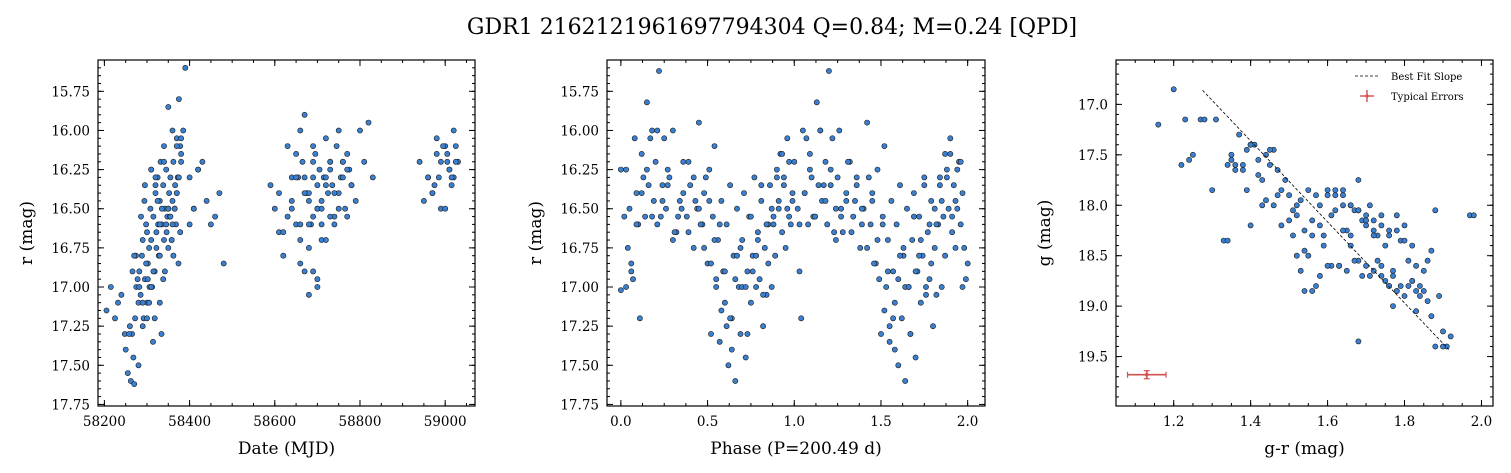 This screenshot has width=1511, height=473. Describe the element at coordinates (620, 422) in the screenshot. I see `x-tick-label: 0.0` at that location.